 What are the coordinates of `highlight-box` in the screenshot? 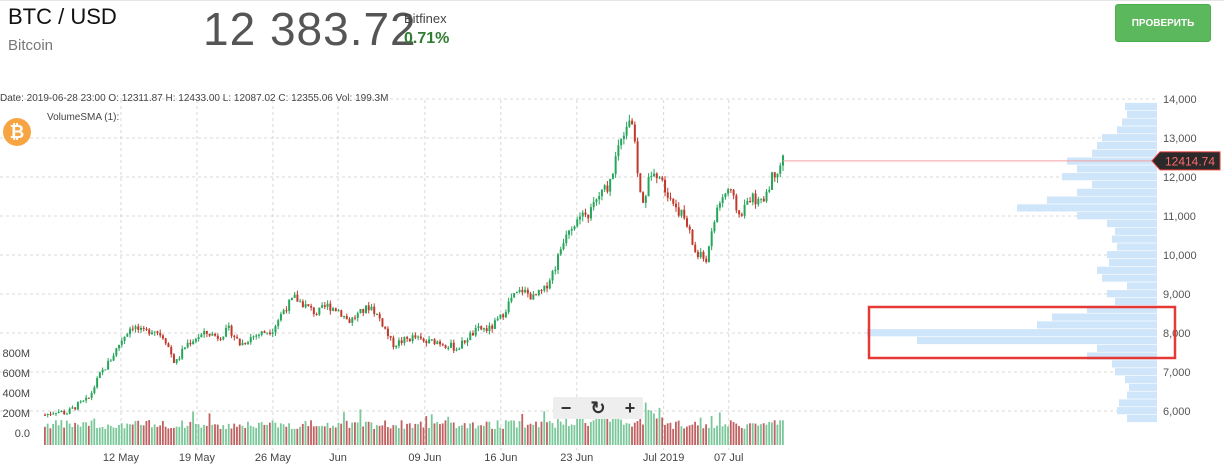 It's located at (1022, 332).